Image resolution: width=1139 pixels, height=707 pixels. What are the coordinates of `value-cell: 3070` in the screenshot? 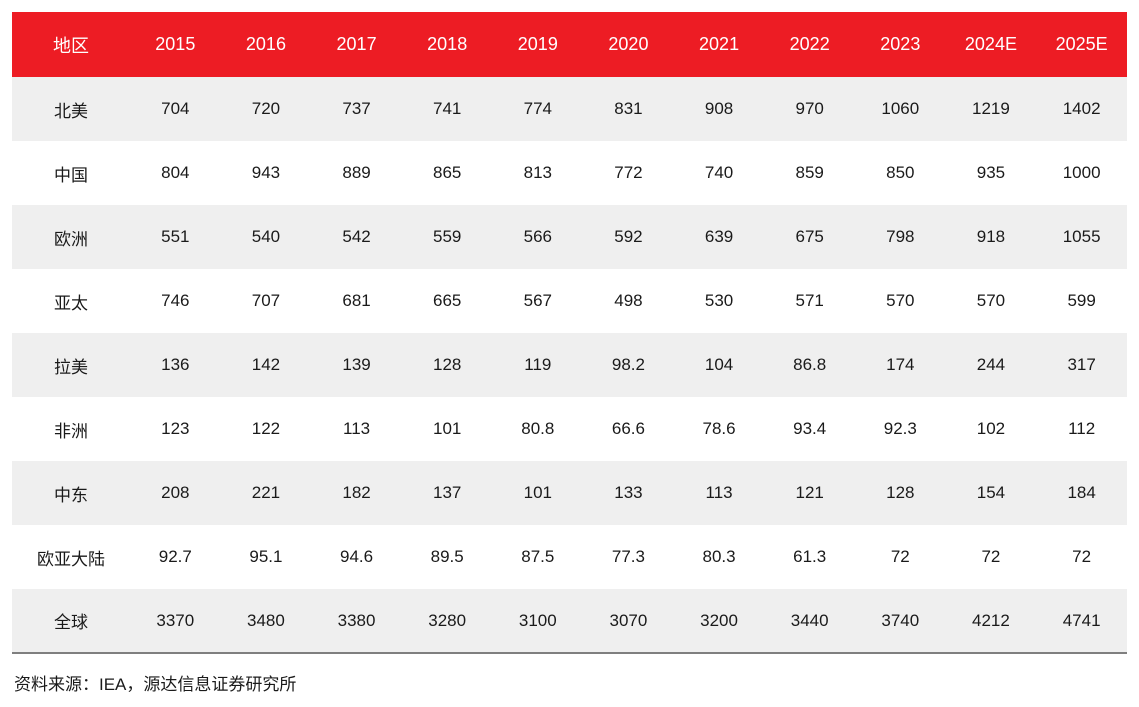 It's located at (628, 621).